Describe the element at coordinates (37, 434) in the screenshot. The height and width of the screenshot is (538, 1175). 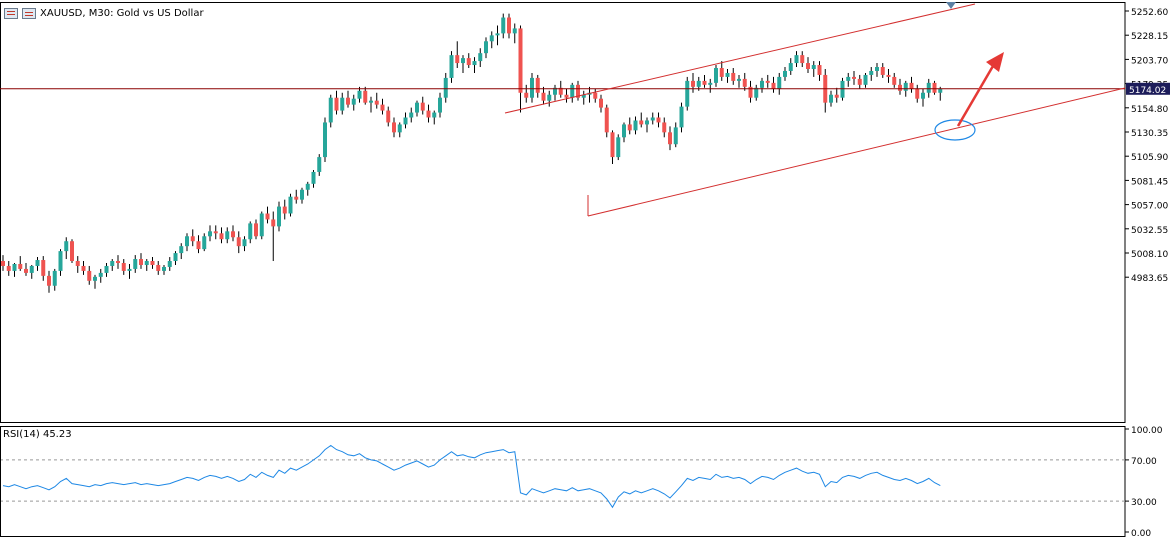
I see `rsi-indicator-label: RSI(14) 45.23` at that location.